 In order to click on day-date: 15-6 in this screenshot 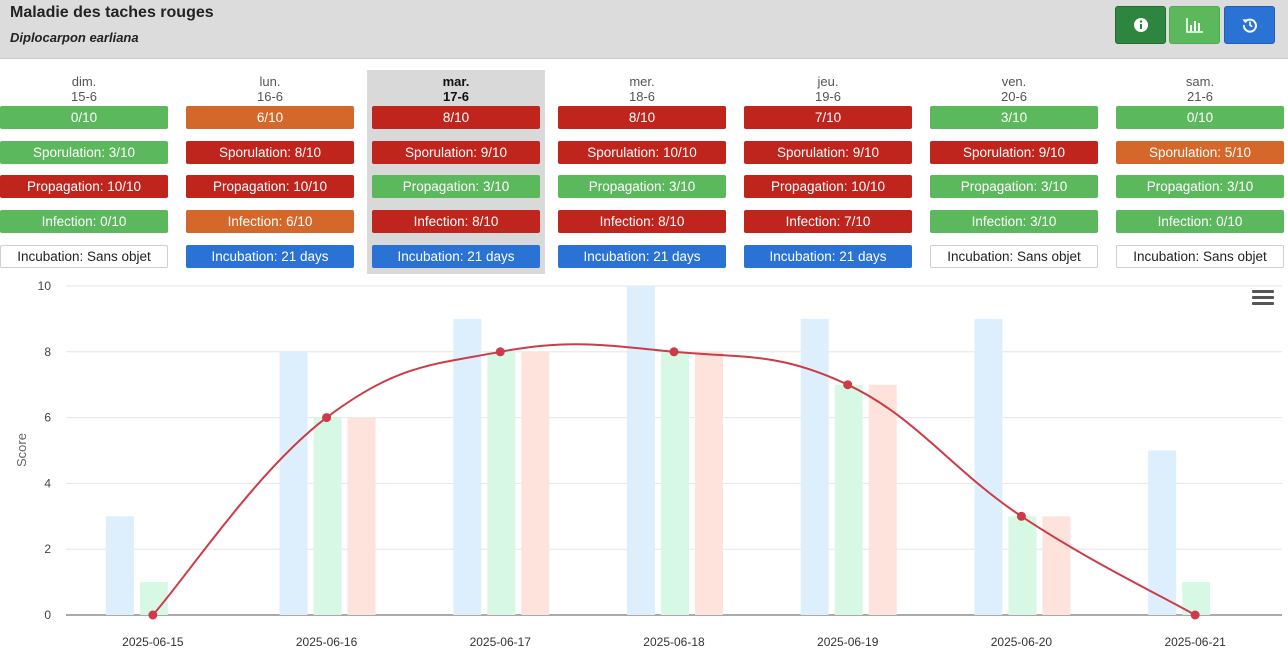, I will do `click(84, 96)`.